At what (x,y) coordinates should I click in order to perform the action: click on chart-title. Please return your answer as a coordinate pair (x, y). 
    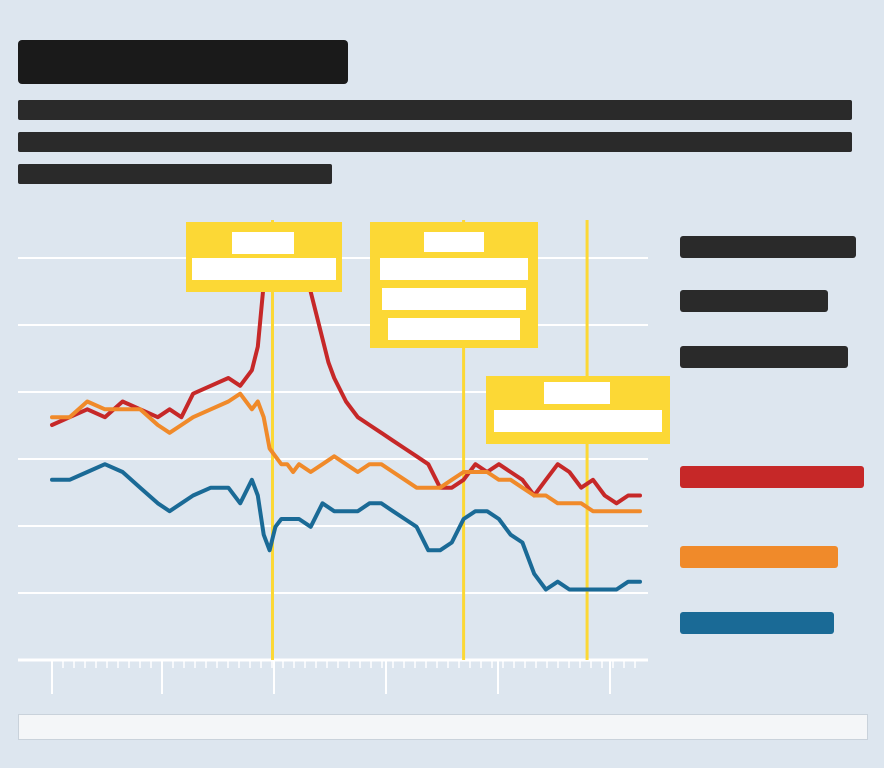
    Looking at the image, I should click on (183, 62).